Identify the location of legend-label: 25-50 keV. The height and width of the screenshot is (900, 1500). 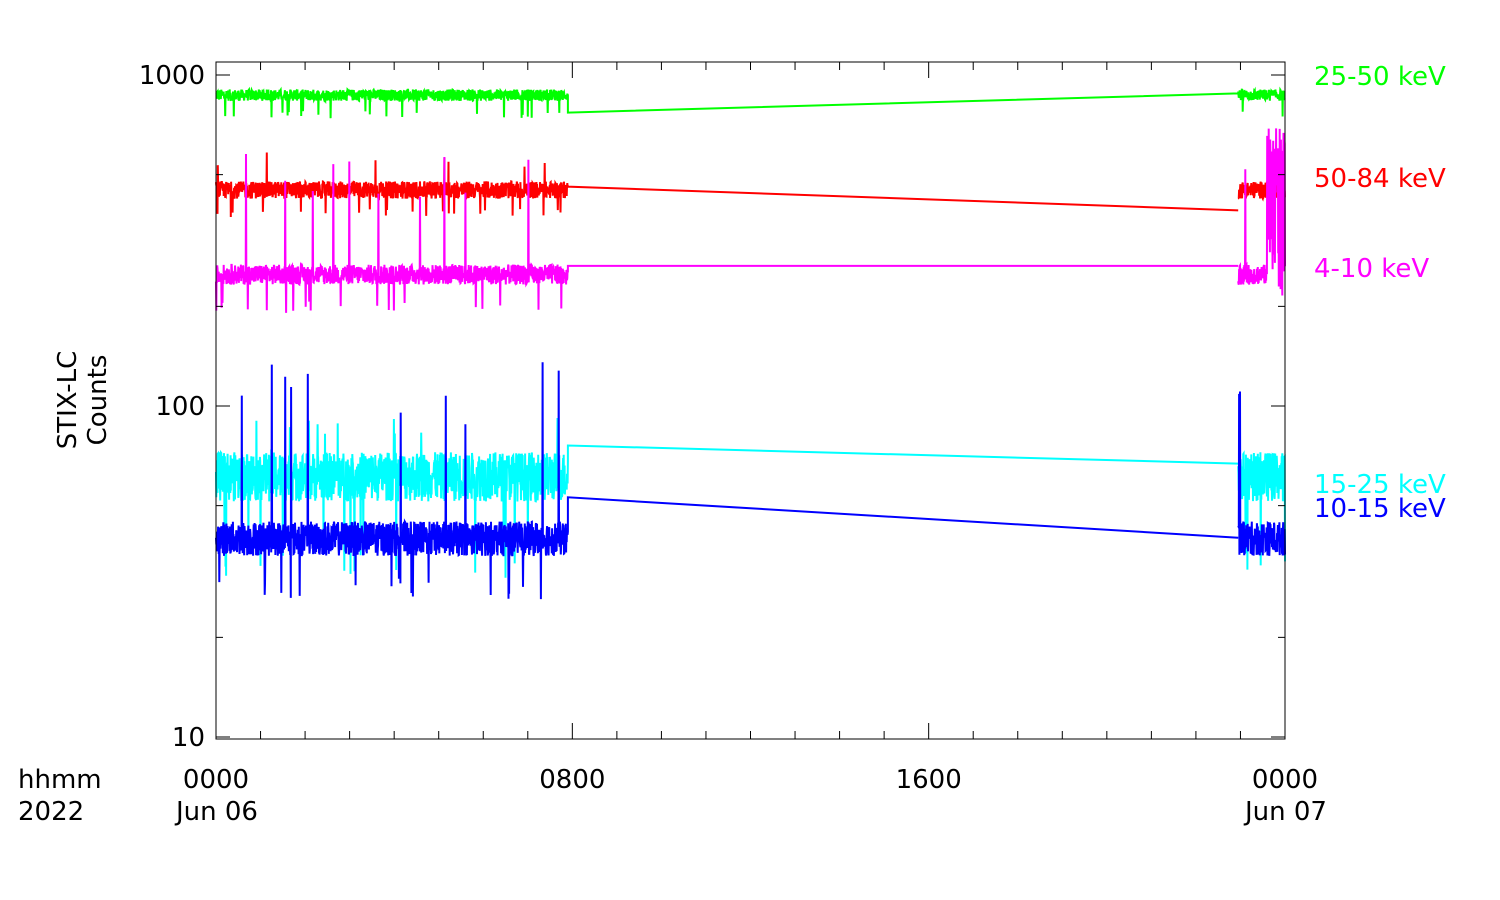
(1380, 77).